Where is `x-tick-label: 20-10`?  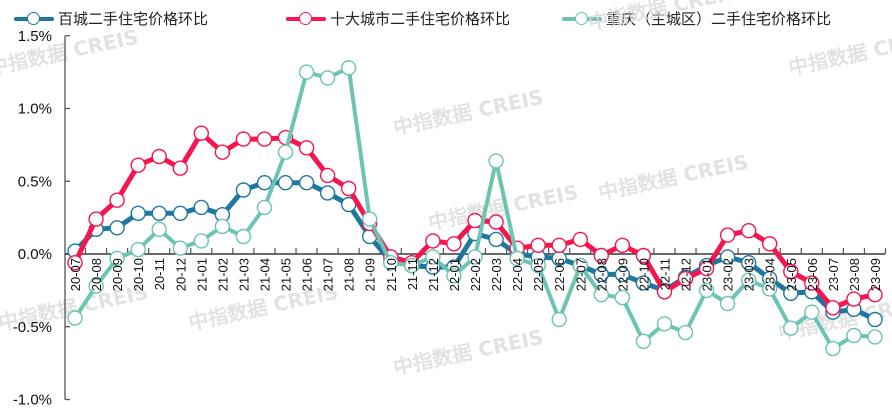
x-tick-label: 20-10 is located at coordinates (138, 274).